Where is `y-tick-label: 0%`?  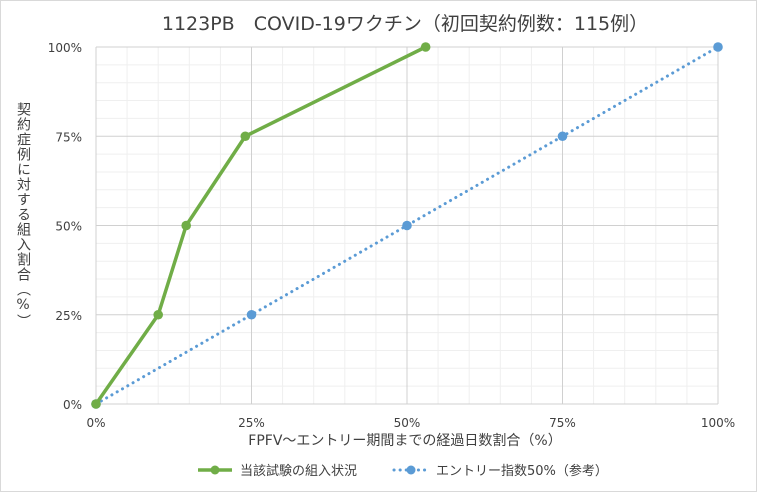
y-tick-label: 0% is located at coordinates (72, 405).